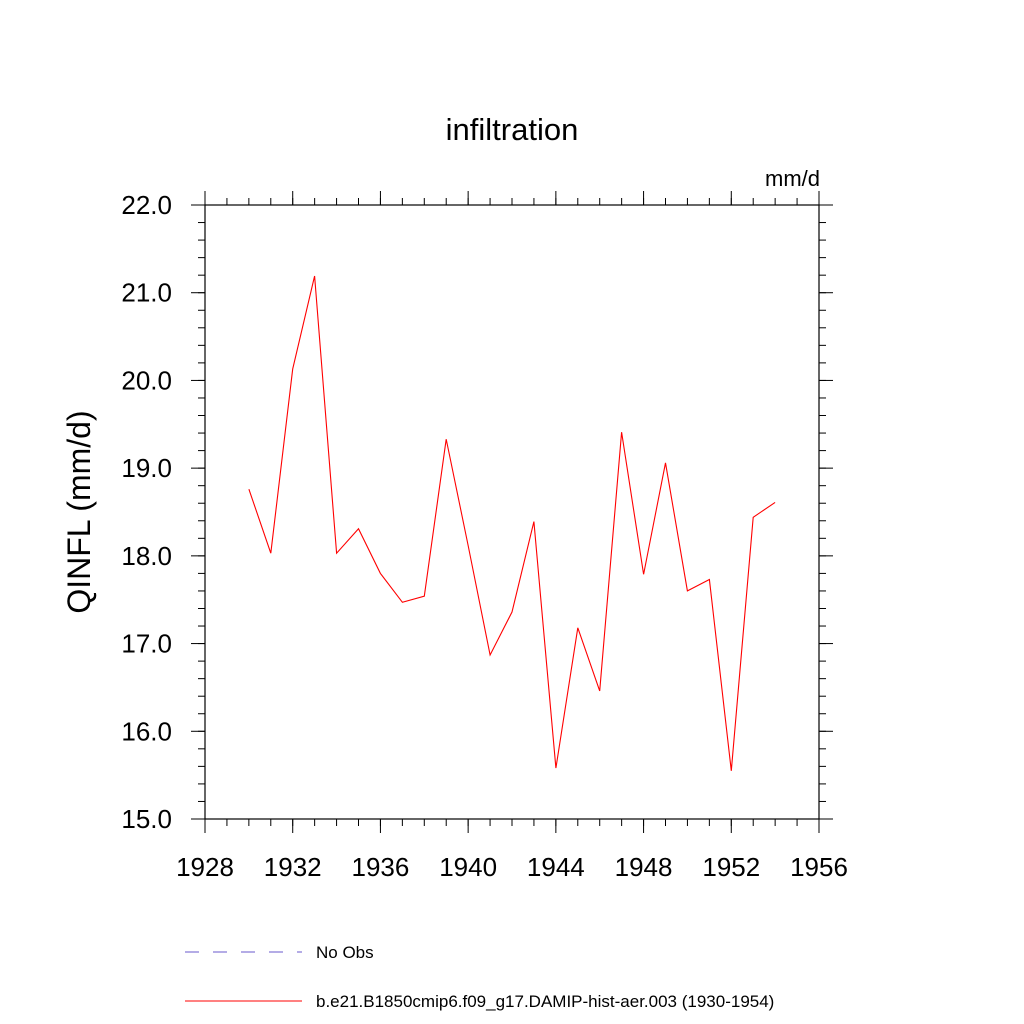 The image size is (1024, 1024). I want to click on y-tick-label: 16.0, so click(146, 731).